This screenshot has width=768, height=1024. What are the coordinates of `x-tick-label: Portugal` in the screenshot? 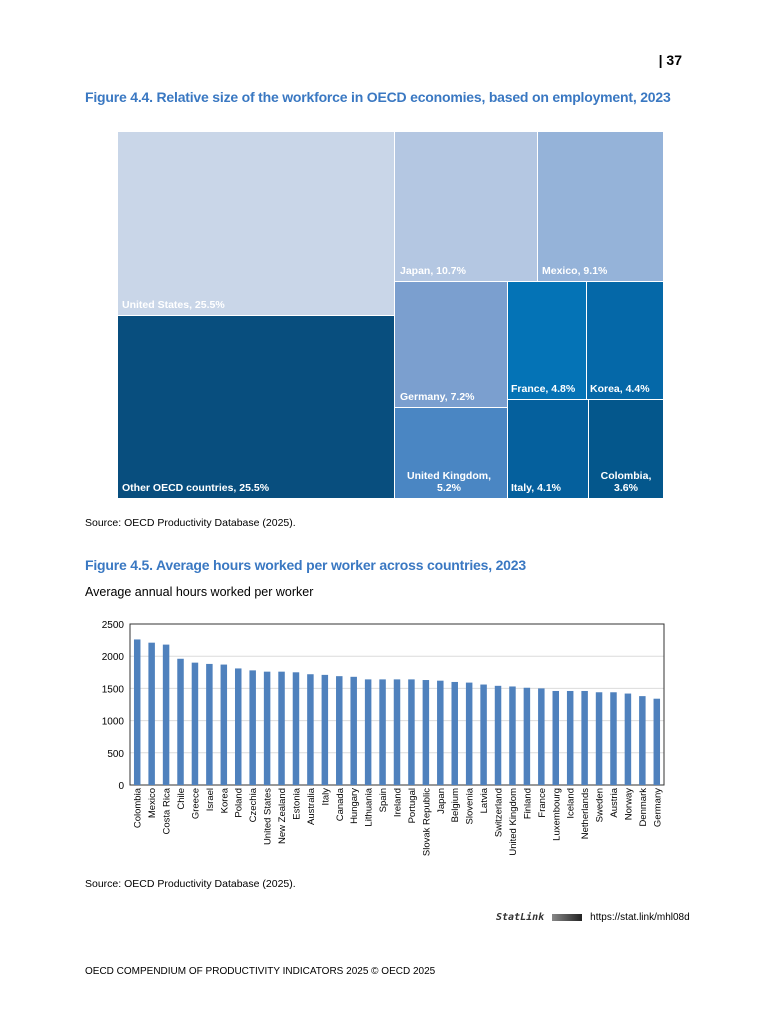 It's located at (412, 805).